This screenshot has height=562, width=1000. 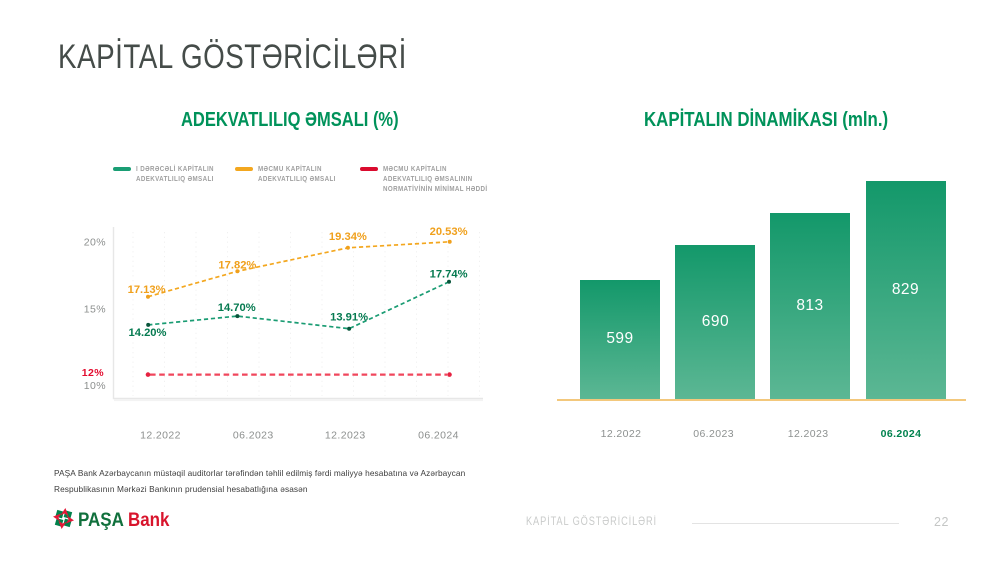 What do you see at coordinates (93, 373) in the screenshot?
I see `svg-text: 12%` at bounding box center [93, 373].